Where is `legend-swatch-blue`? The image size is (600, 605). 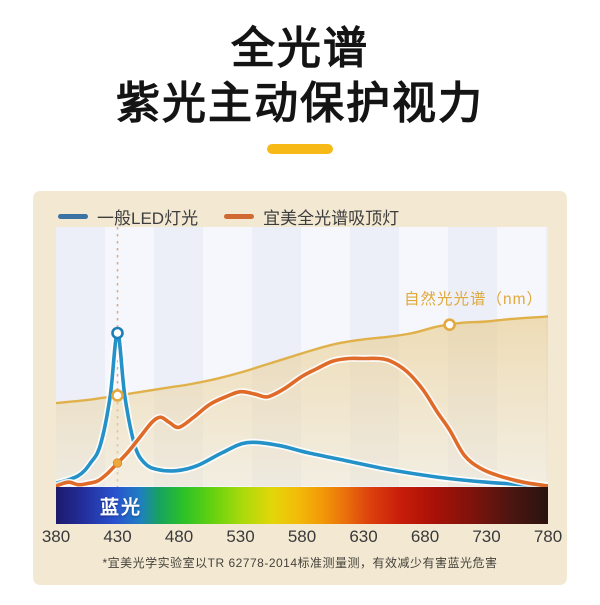 legend-swatch-blue is located at coordinates (73, 216).